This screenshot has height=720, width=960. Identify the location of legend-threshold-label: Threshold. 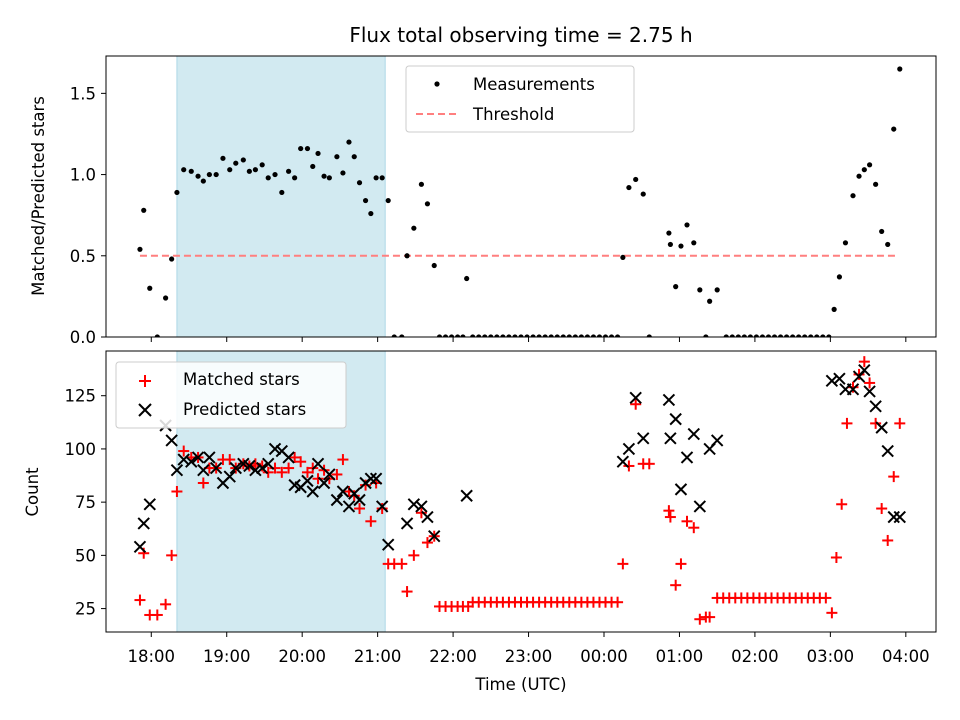
(513, 114).